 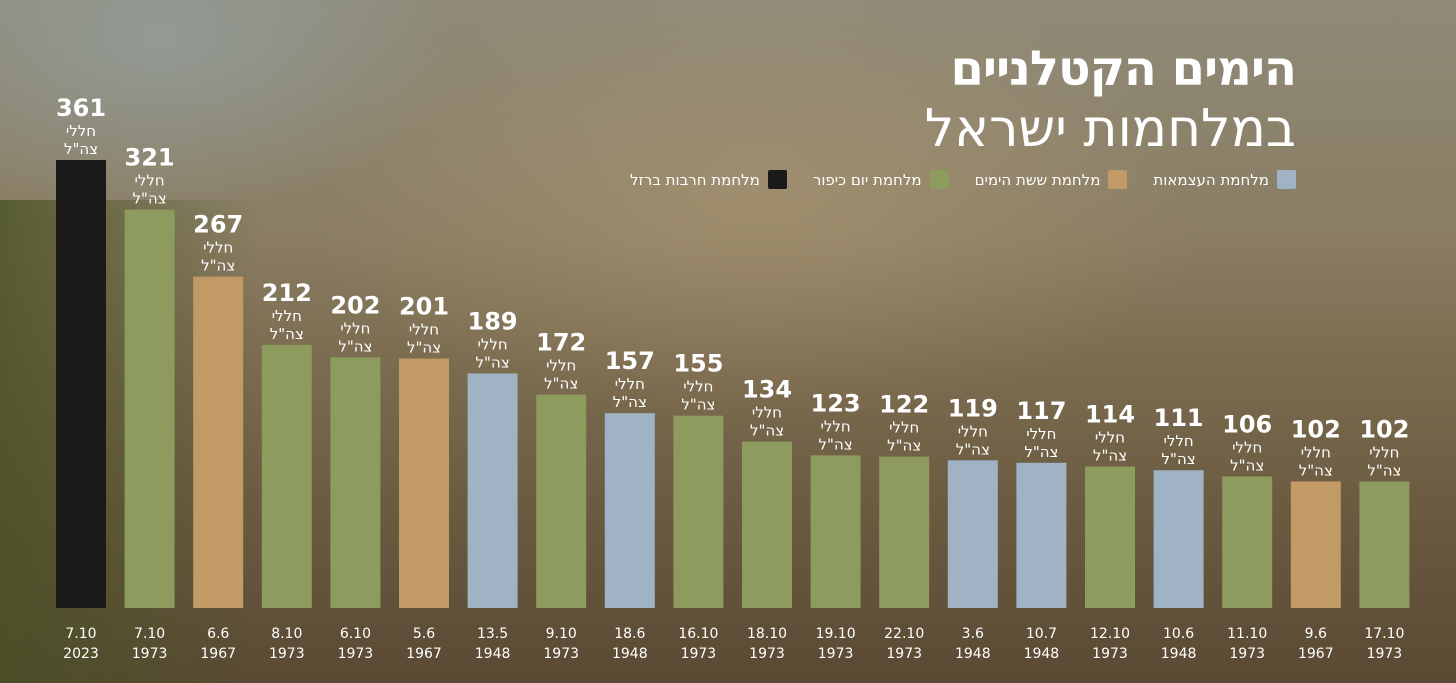 I want to click on legend-label-2023: מלחמת חרבות ברזל, so click(x=695, y=179).